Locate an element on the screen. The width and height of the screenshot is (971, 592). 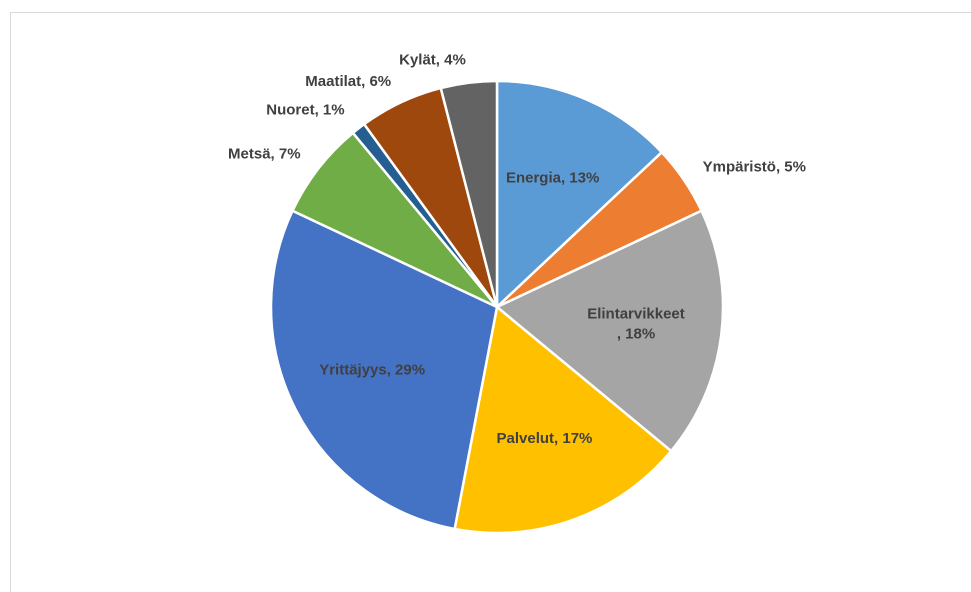
data-label: Yrittäjyys, 29% is located at coordinates (372, 370).